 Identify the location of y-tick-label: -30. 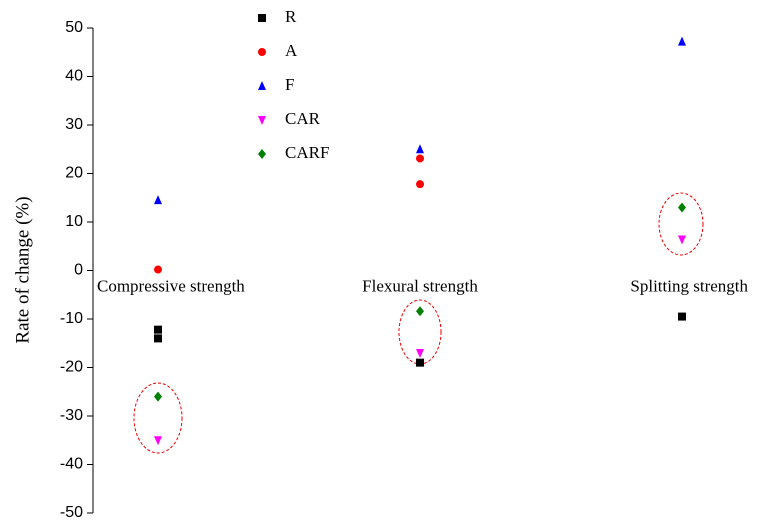
(71, 415).